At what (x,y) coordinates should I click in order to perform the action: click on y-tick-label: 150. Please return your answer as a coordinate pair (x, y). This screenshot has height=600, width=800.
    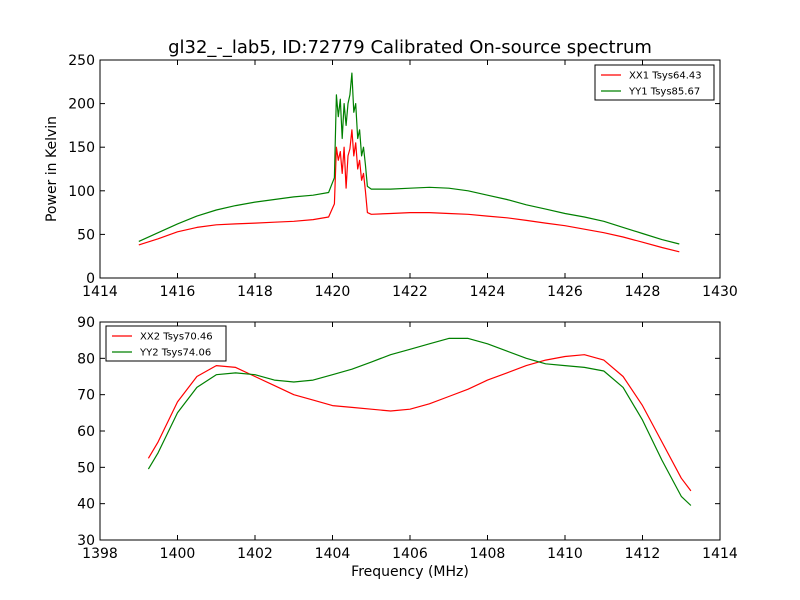
    Looking at the image, I should click on (81, 148).